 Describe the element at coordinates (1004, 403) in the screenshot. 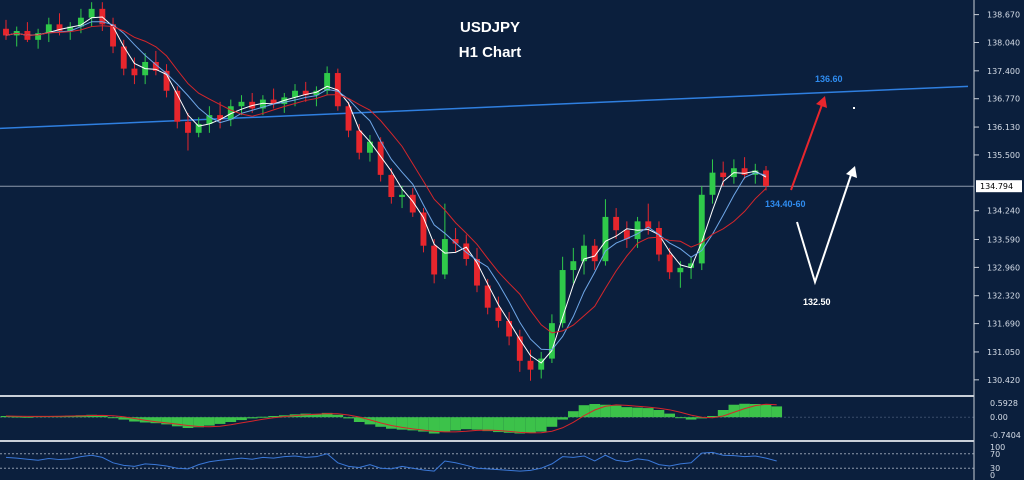

I see `macd-tick-label: 0.5928` at that location.